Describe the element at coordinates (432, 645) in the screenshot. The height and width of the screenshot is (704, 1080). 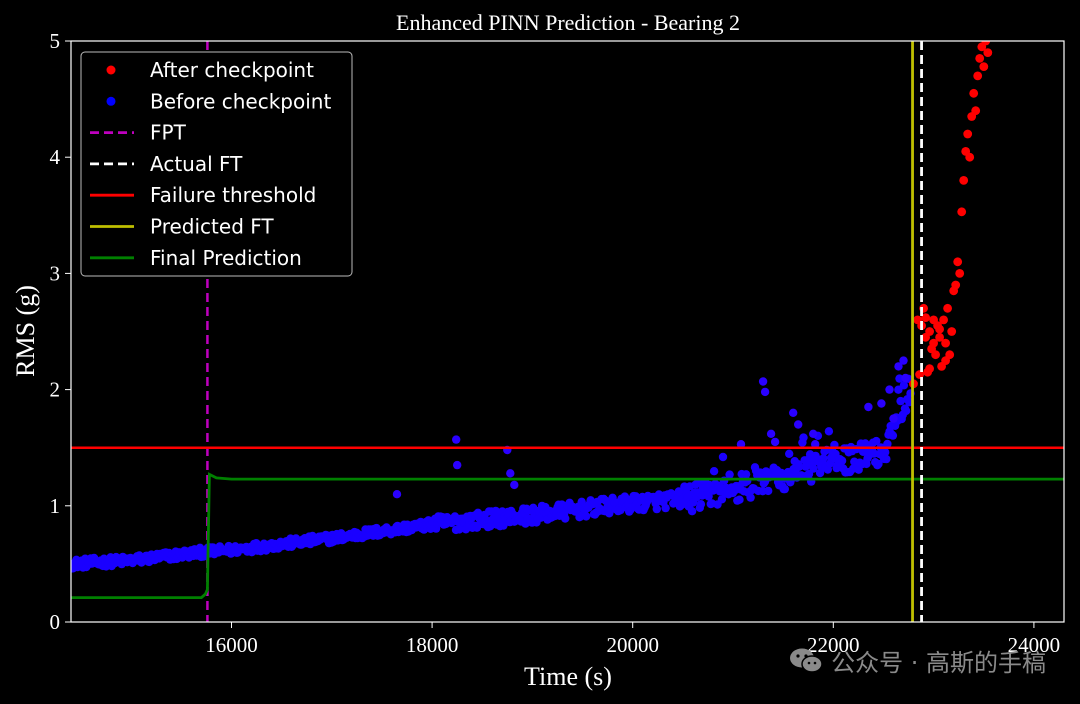
I see `x-tick-label: 18000` at that location.